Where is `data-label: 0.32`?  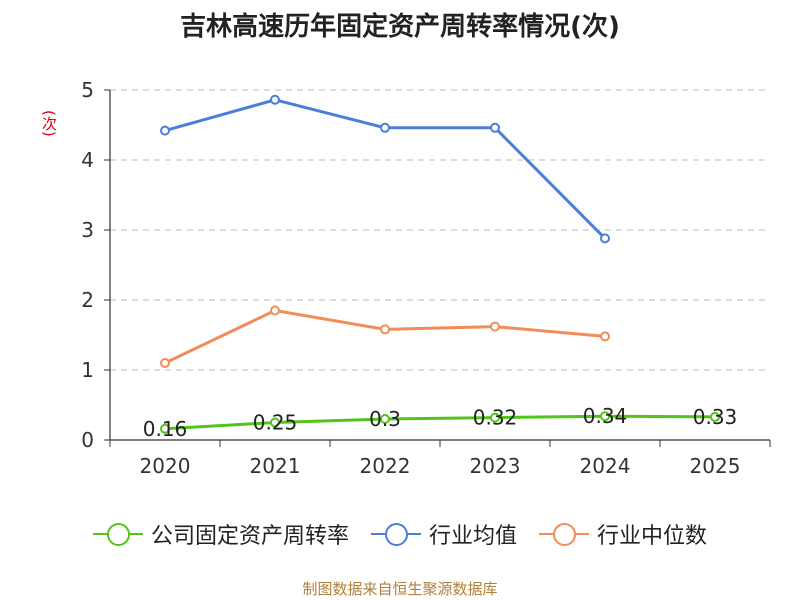
data-label: 0.32 is located at coordinates (495, 418).